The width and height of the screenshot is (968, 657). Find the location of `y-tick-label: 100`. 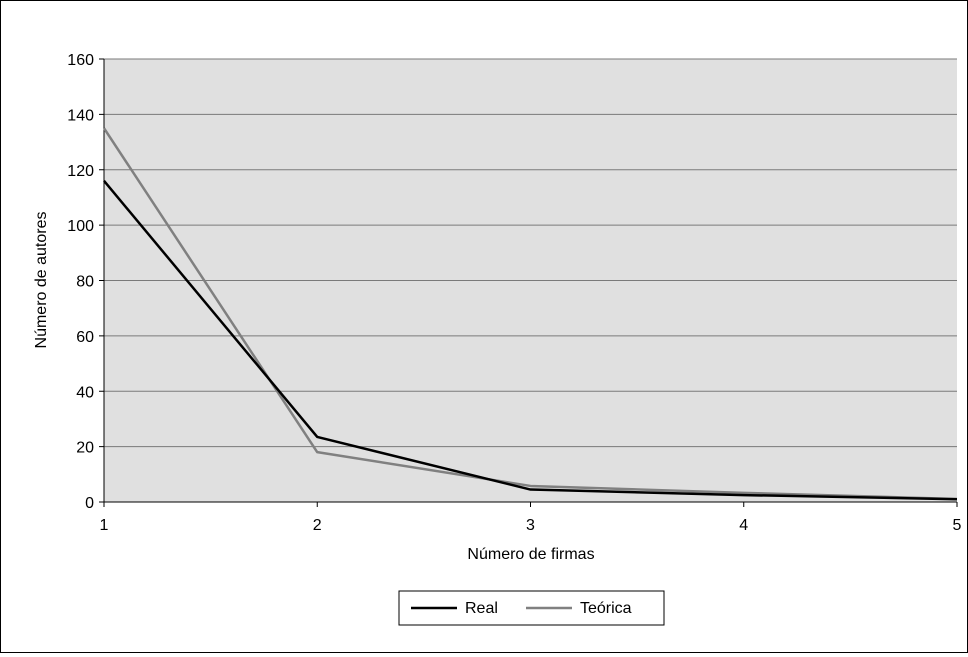

y-tick-label: 100 is located at coordinates (80, 226).